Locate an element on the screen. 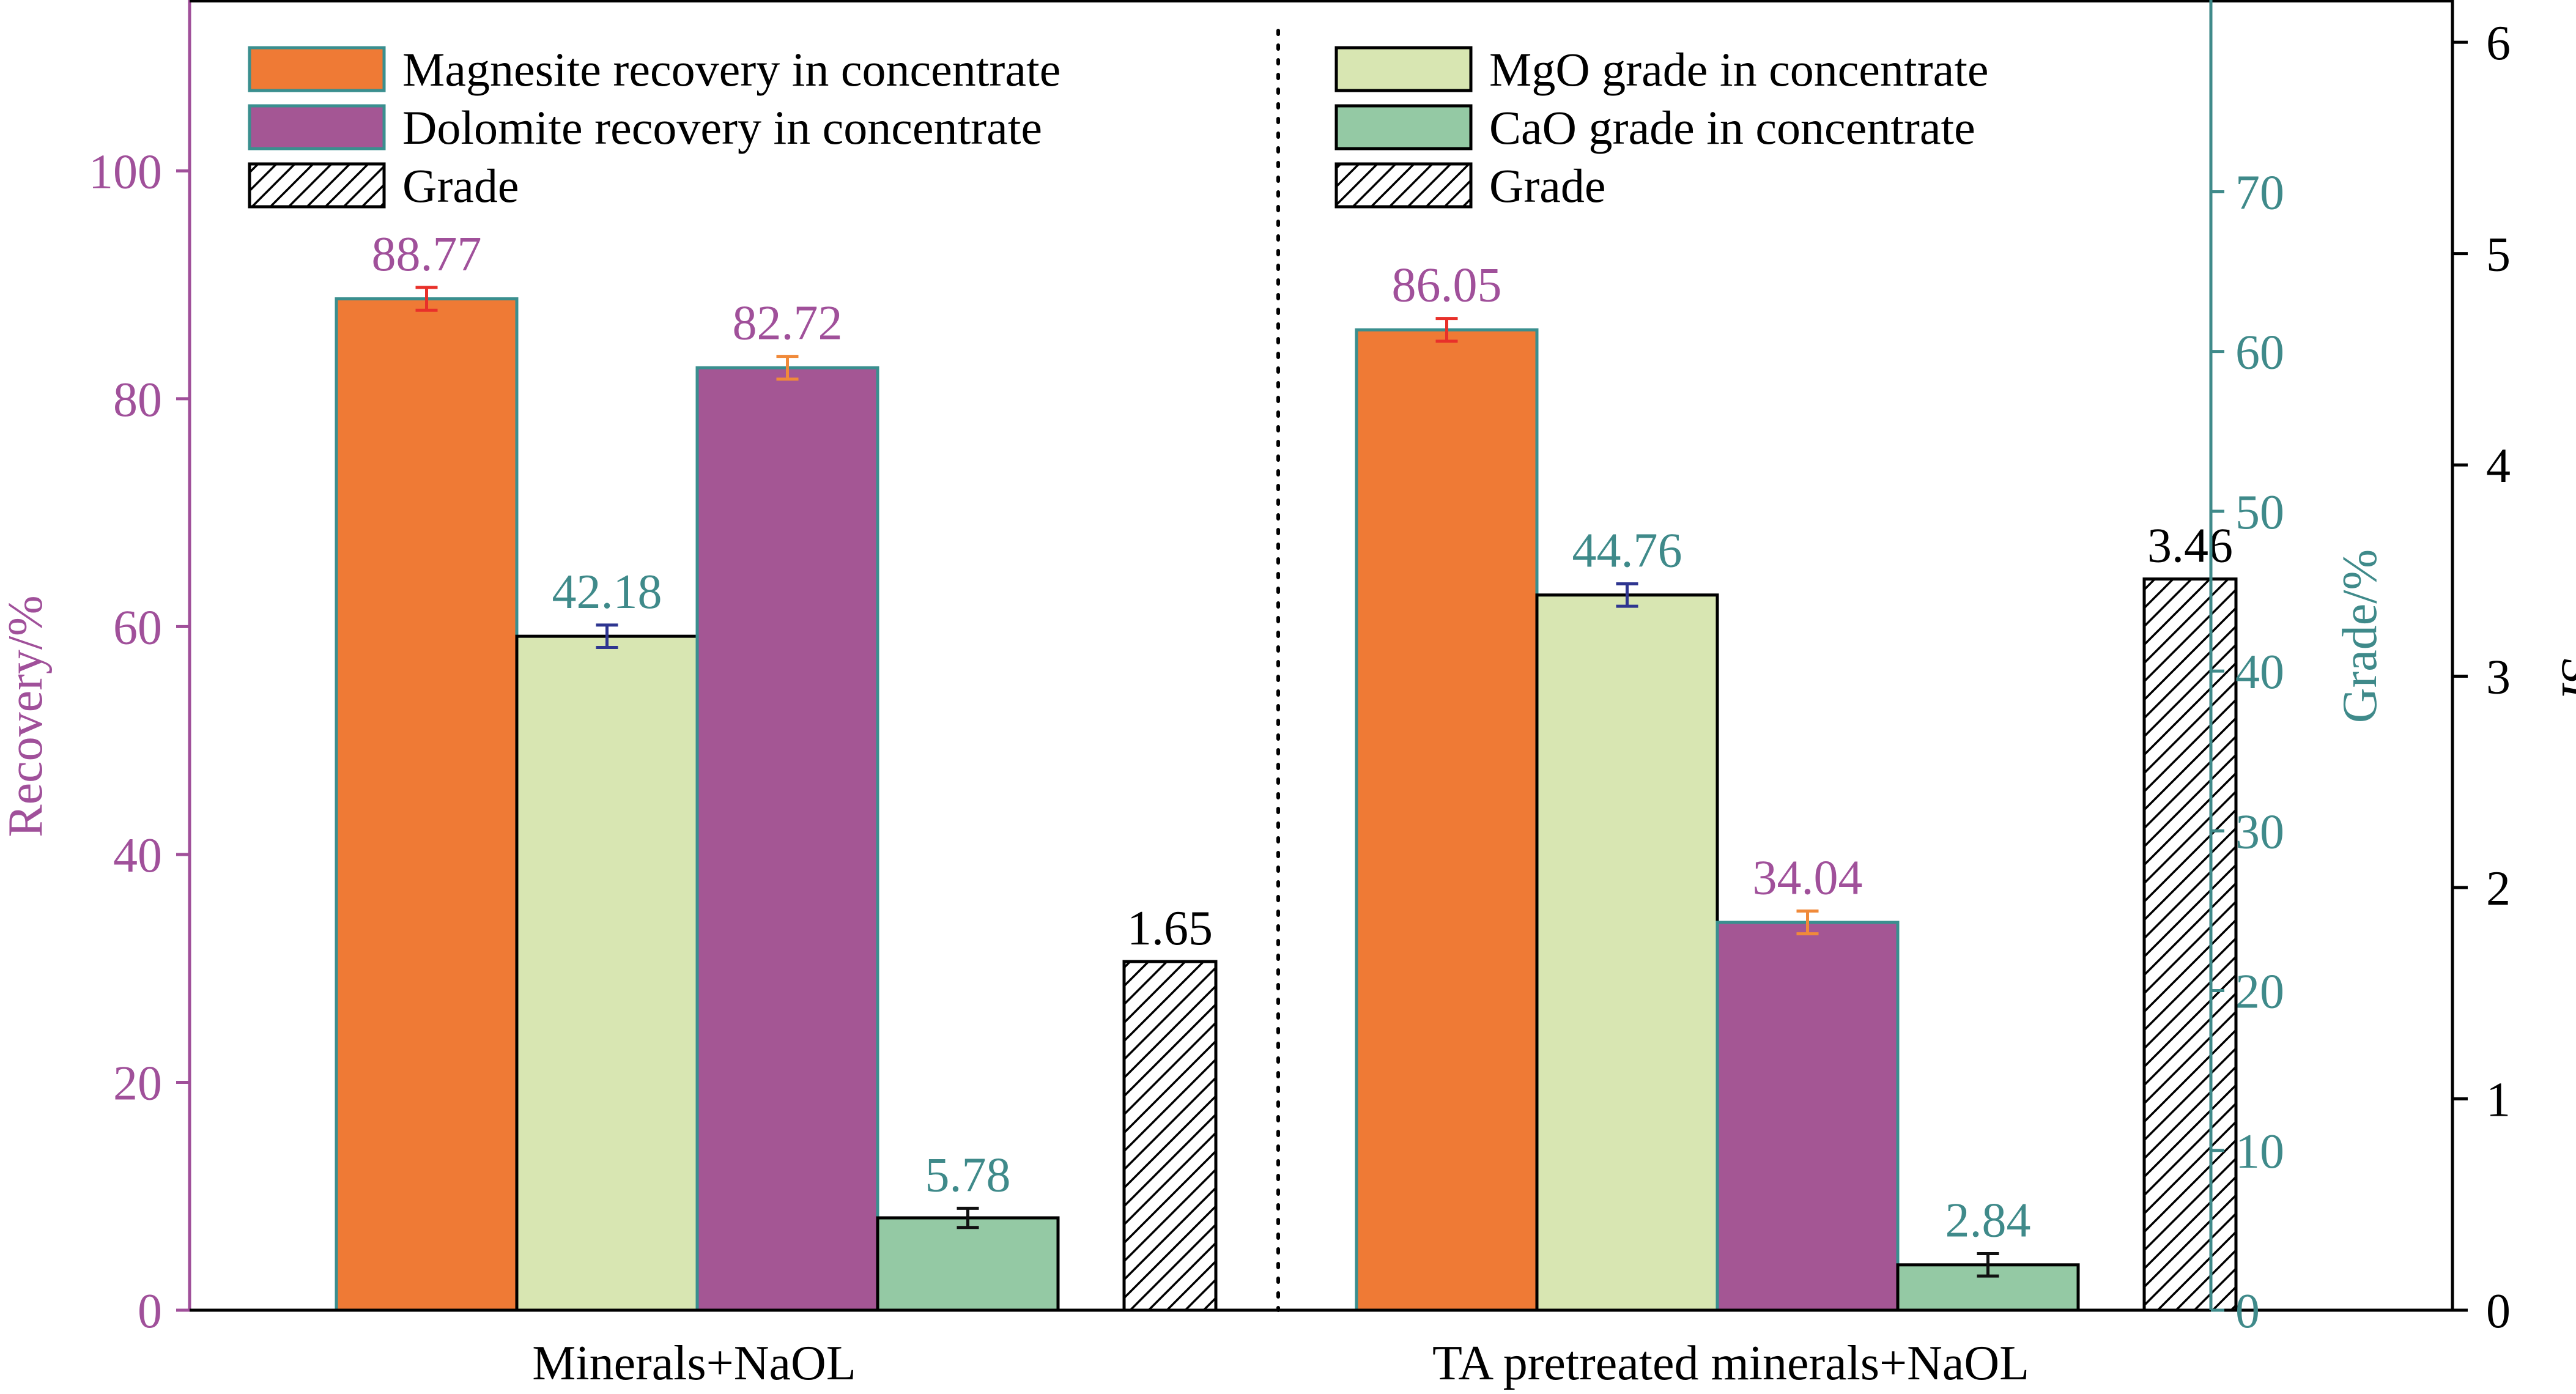 The width and height of the screenshot is (2576, 1394). si-tick-label: 3 is located at coordinates (2498, 678).